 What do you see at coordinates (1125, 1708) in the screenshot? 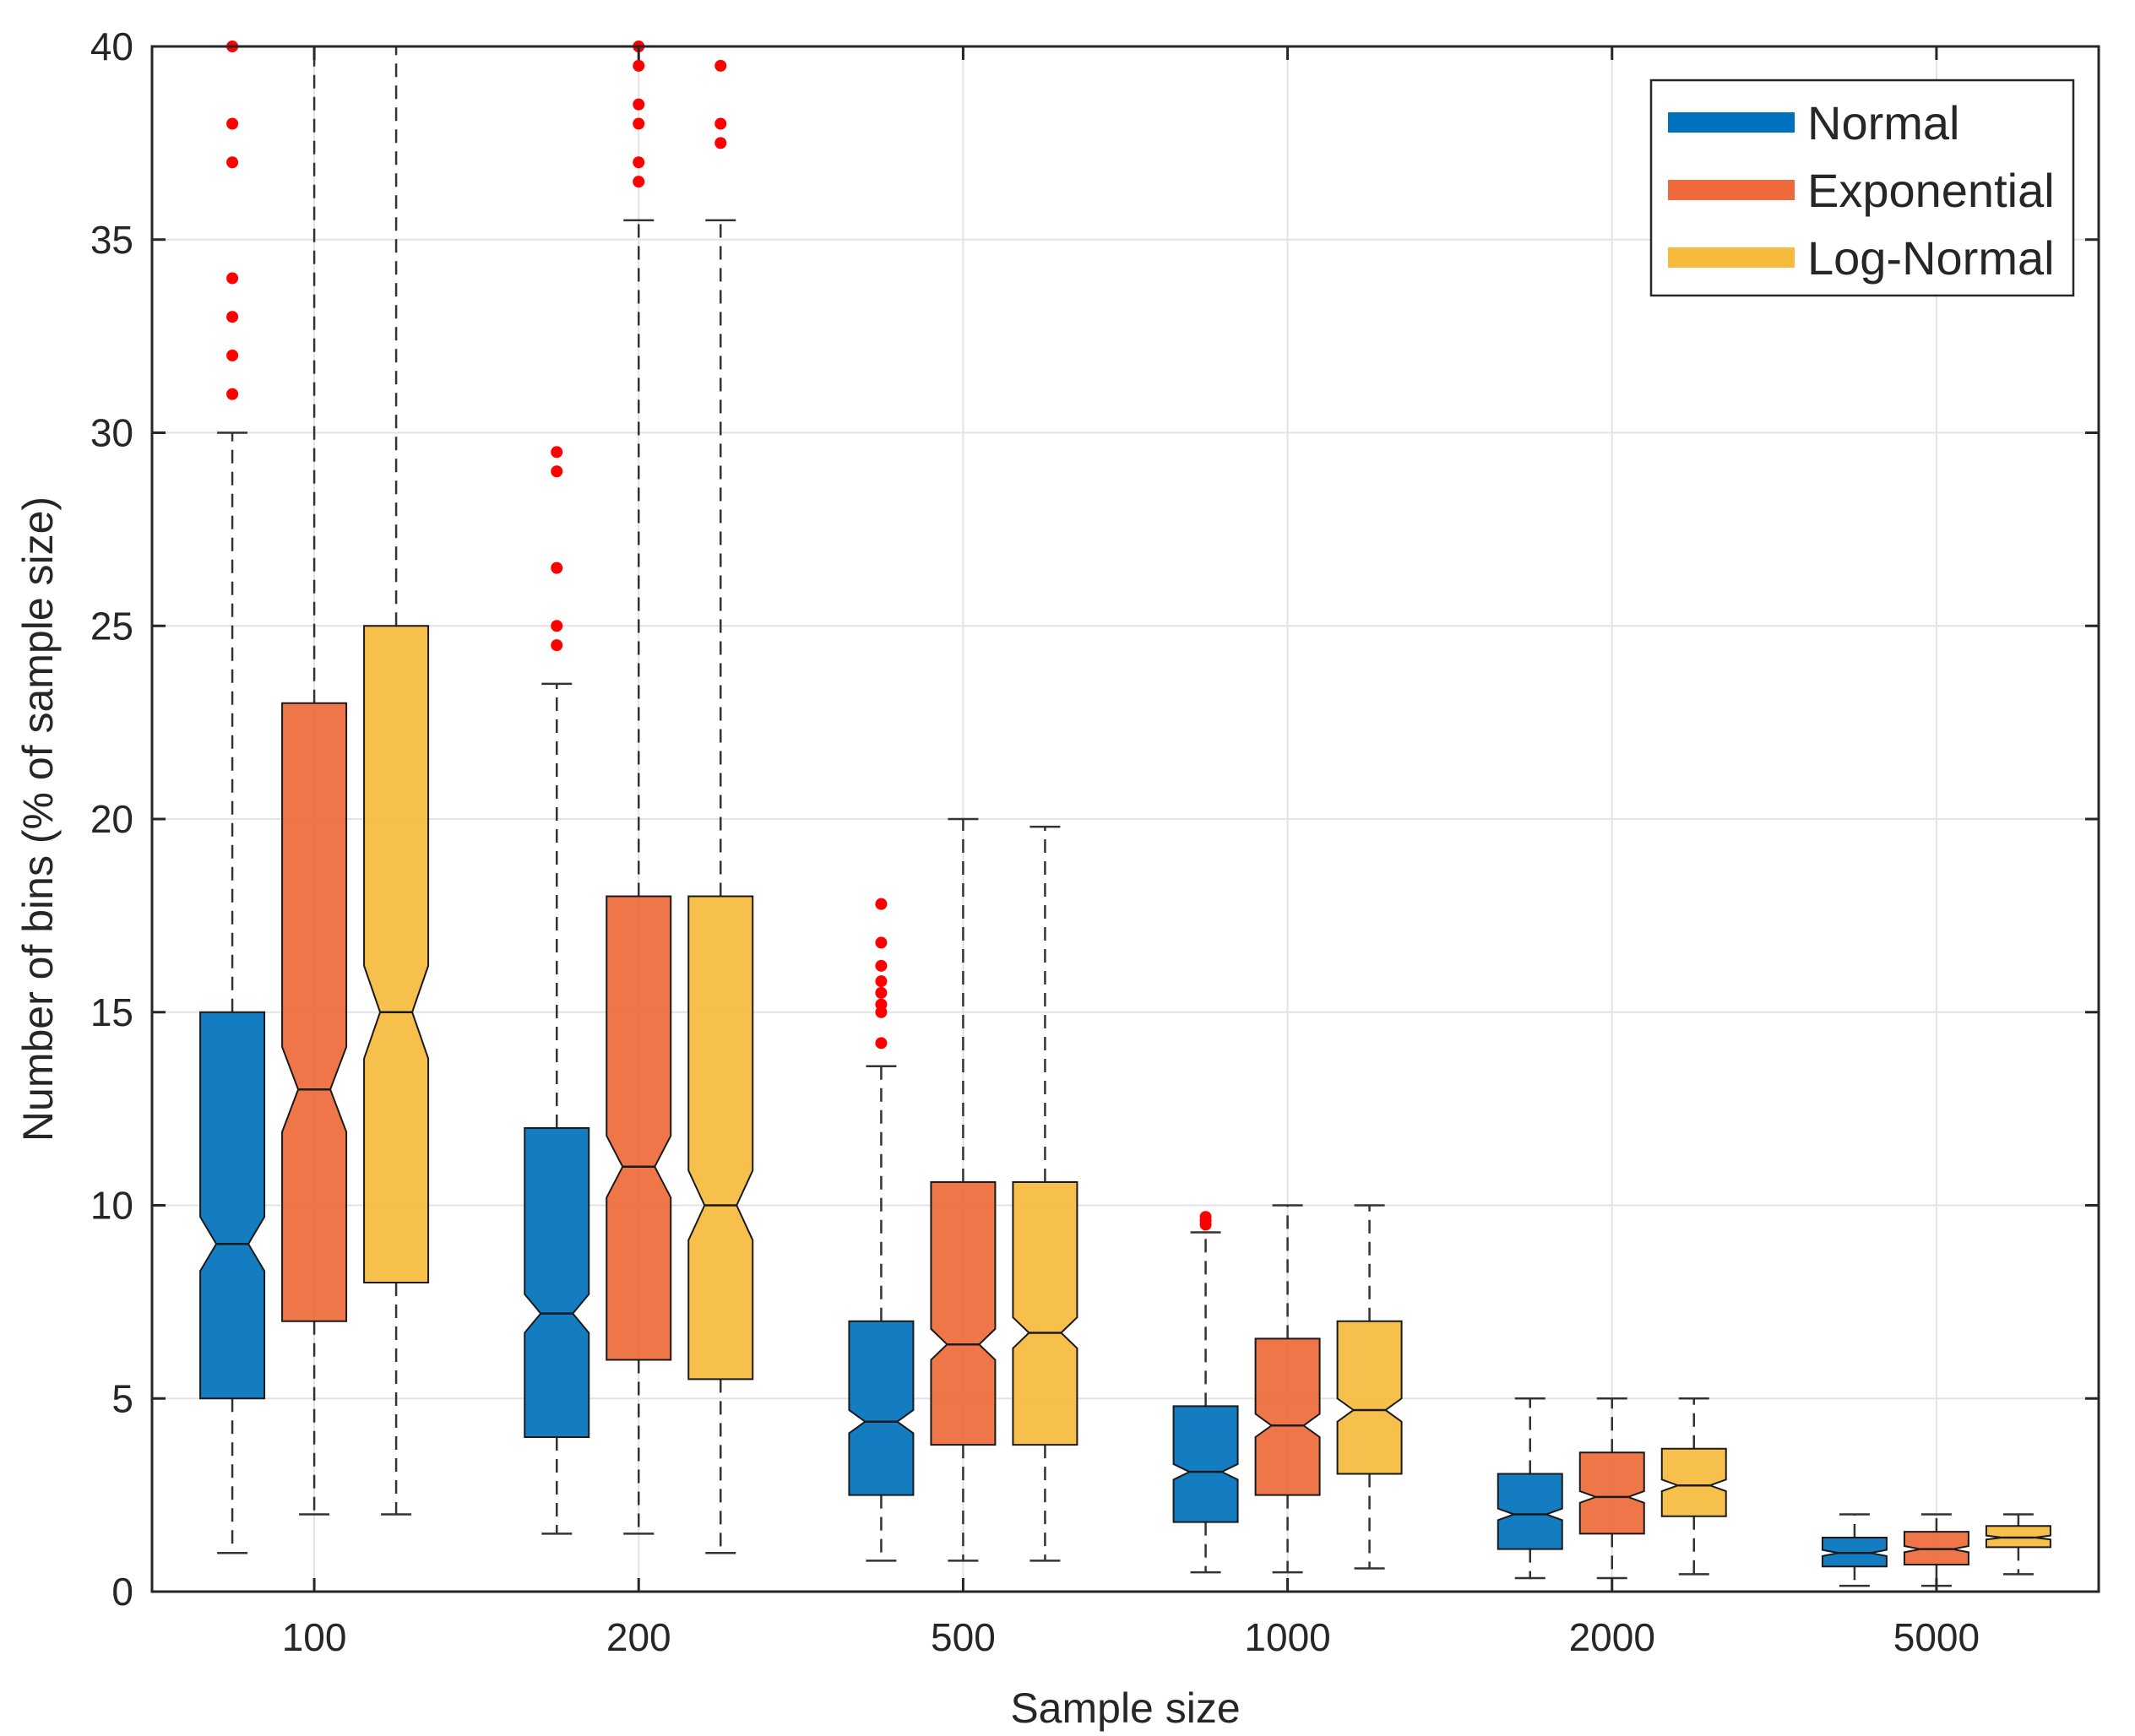
I see `x-axis-title: Sample size` at bounding box center [1125, 1708].